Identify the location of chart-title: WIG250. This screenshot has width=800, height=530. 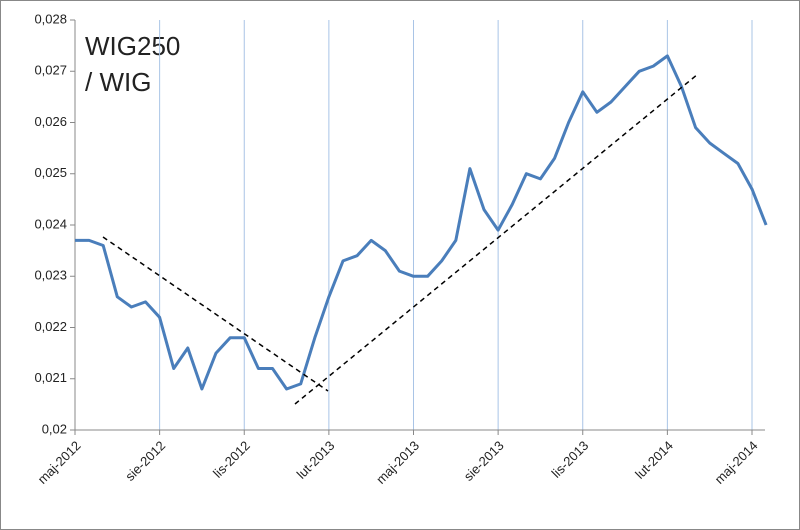
(132, 46).